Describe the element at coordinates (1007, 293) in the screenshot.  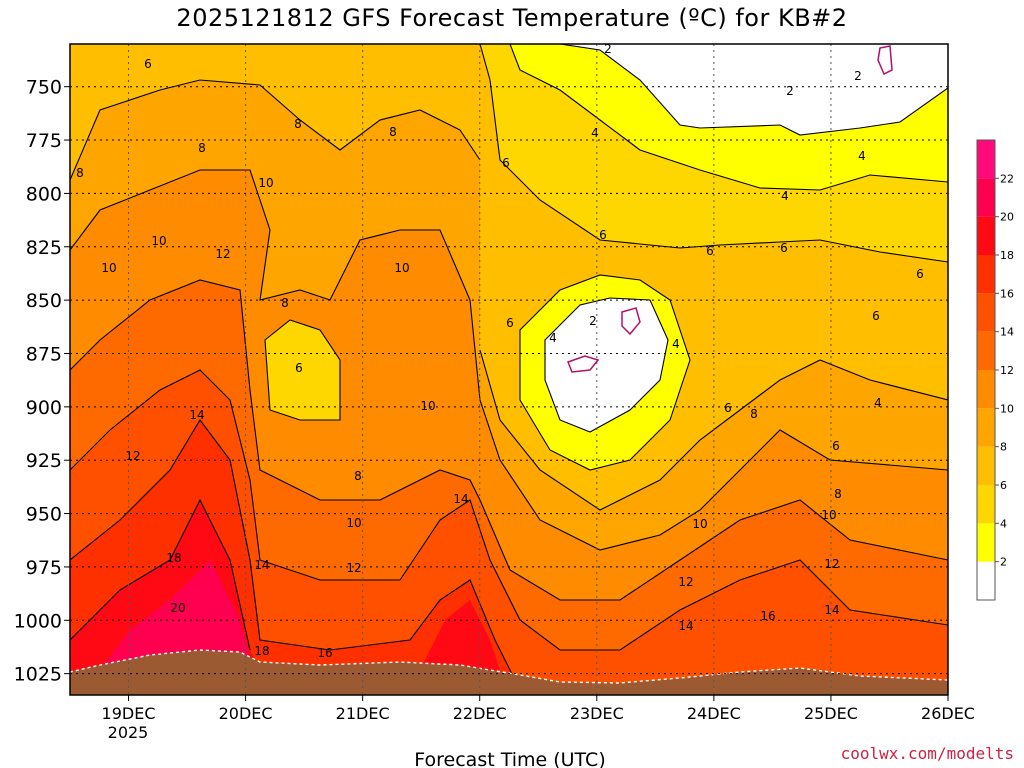
I see `colorbar-label: 16` at that location.